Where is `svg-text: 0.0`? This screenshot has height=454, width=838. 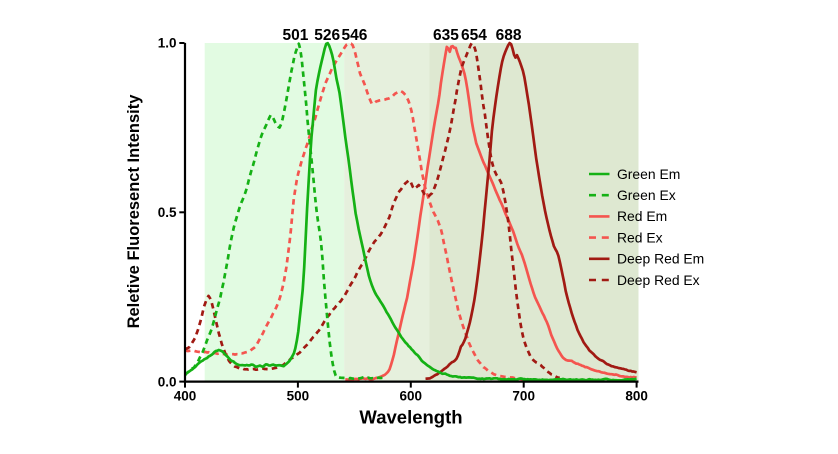
svg-text: 0.0 is located at coordinates (167, 381).